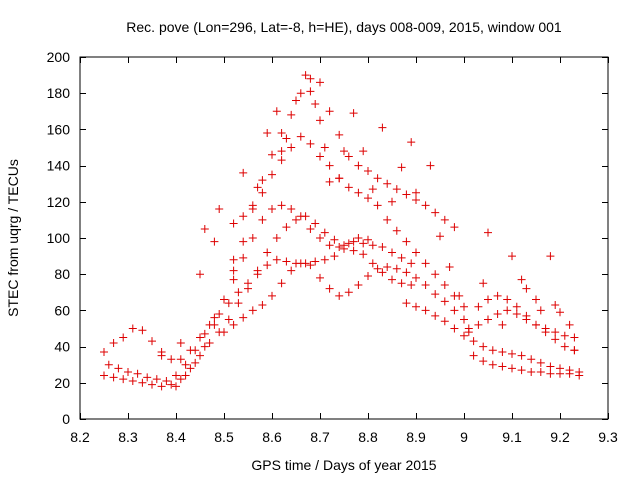 The image size is (640, 480). Describe the element at coordinates (80, 437) in the screenshot. I see `x-tick-label: 8.2` at that location.